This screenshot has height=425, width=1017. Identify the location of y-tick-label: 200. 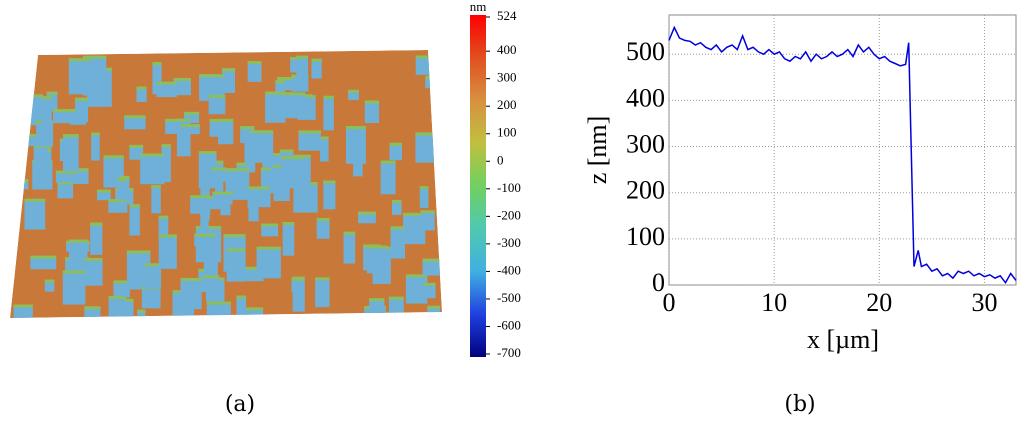
(645, 190).